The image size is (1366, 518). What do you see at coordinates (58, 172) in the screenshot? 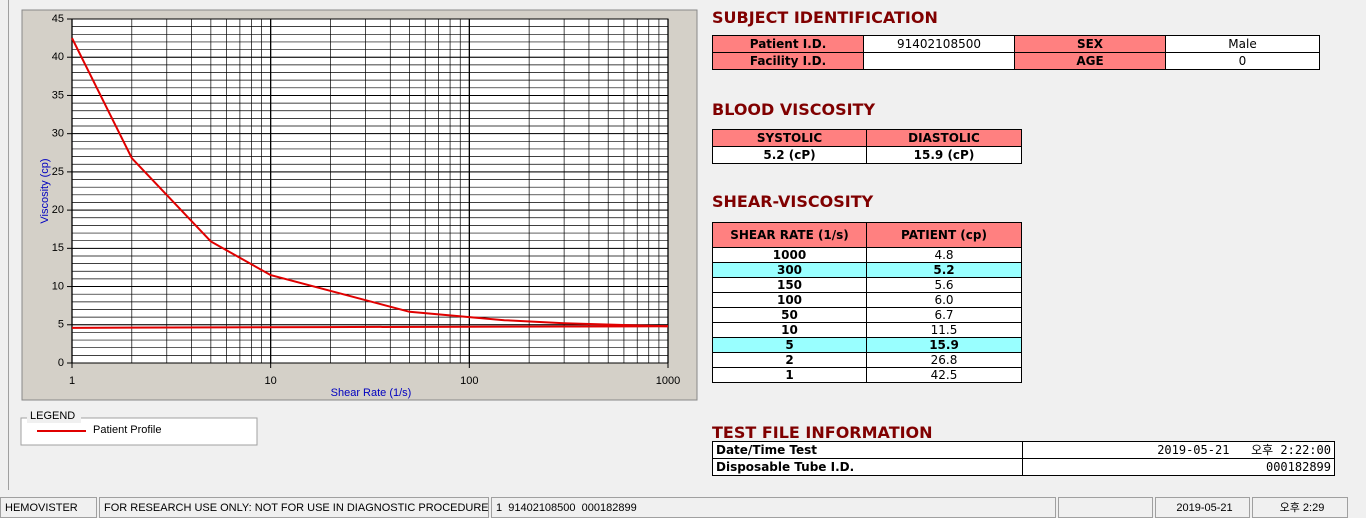
I see `y-tick-label: 25` at bounding box center [58, 172].